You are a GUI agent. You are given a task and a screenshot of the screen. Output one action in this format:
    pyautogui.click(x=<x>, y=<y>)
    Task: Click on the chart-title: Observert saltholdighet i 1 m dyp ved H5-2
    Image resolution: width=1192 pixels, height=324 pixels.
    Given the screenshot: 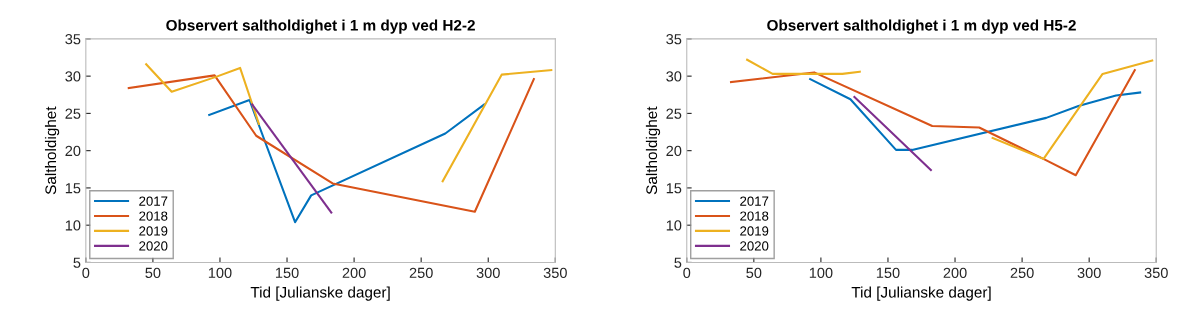 What is the action you would take?
    pyautogui.click(x=921, y=26)
    